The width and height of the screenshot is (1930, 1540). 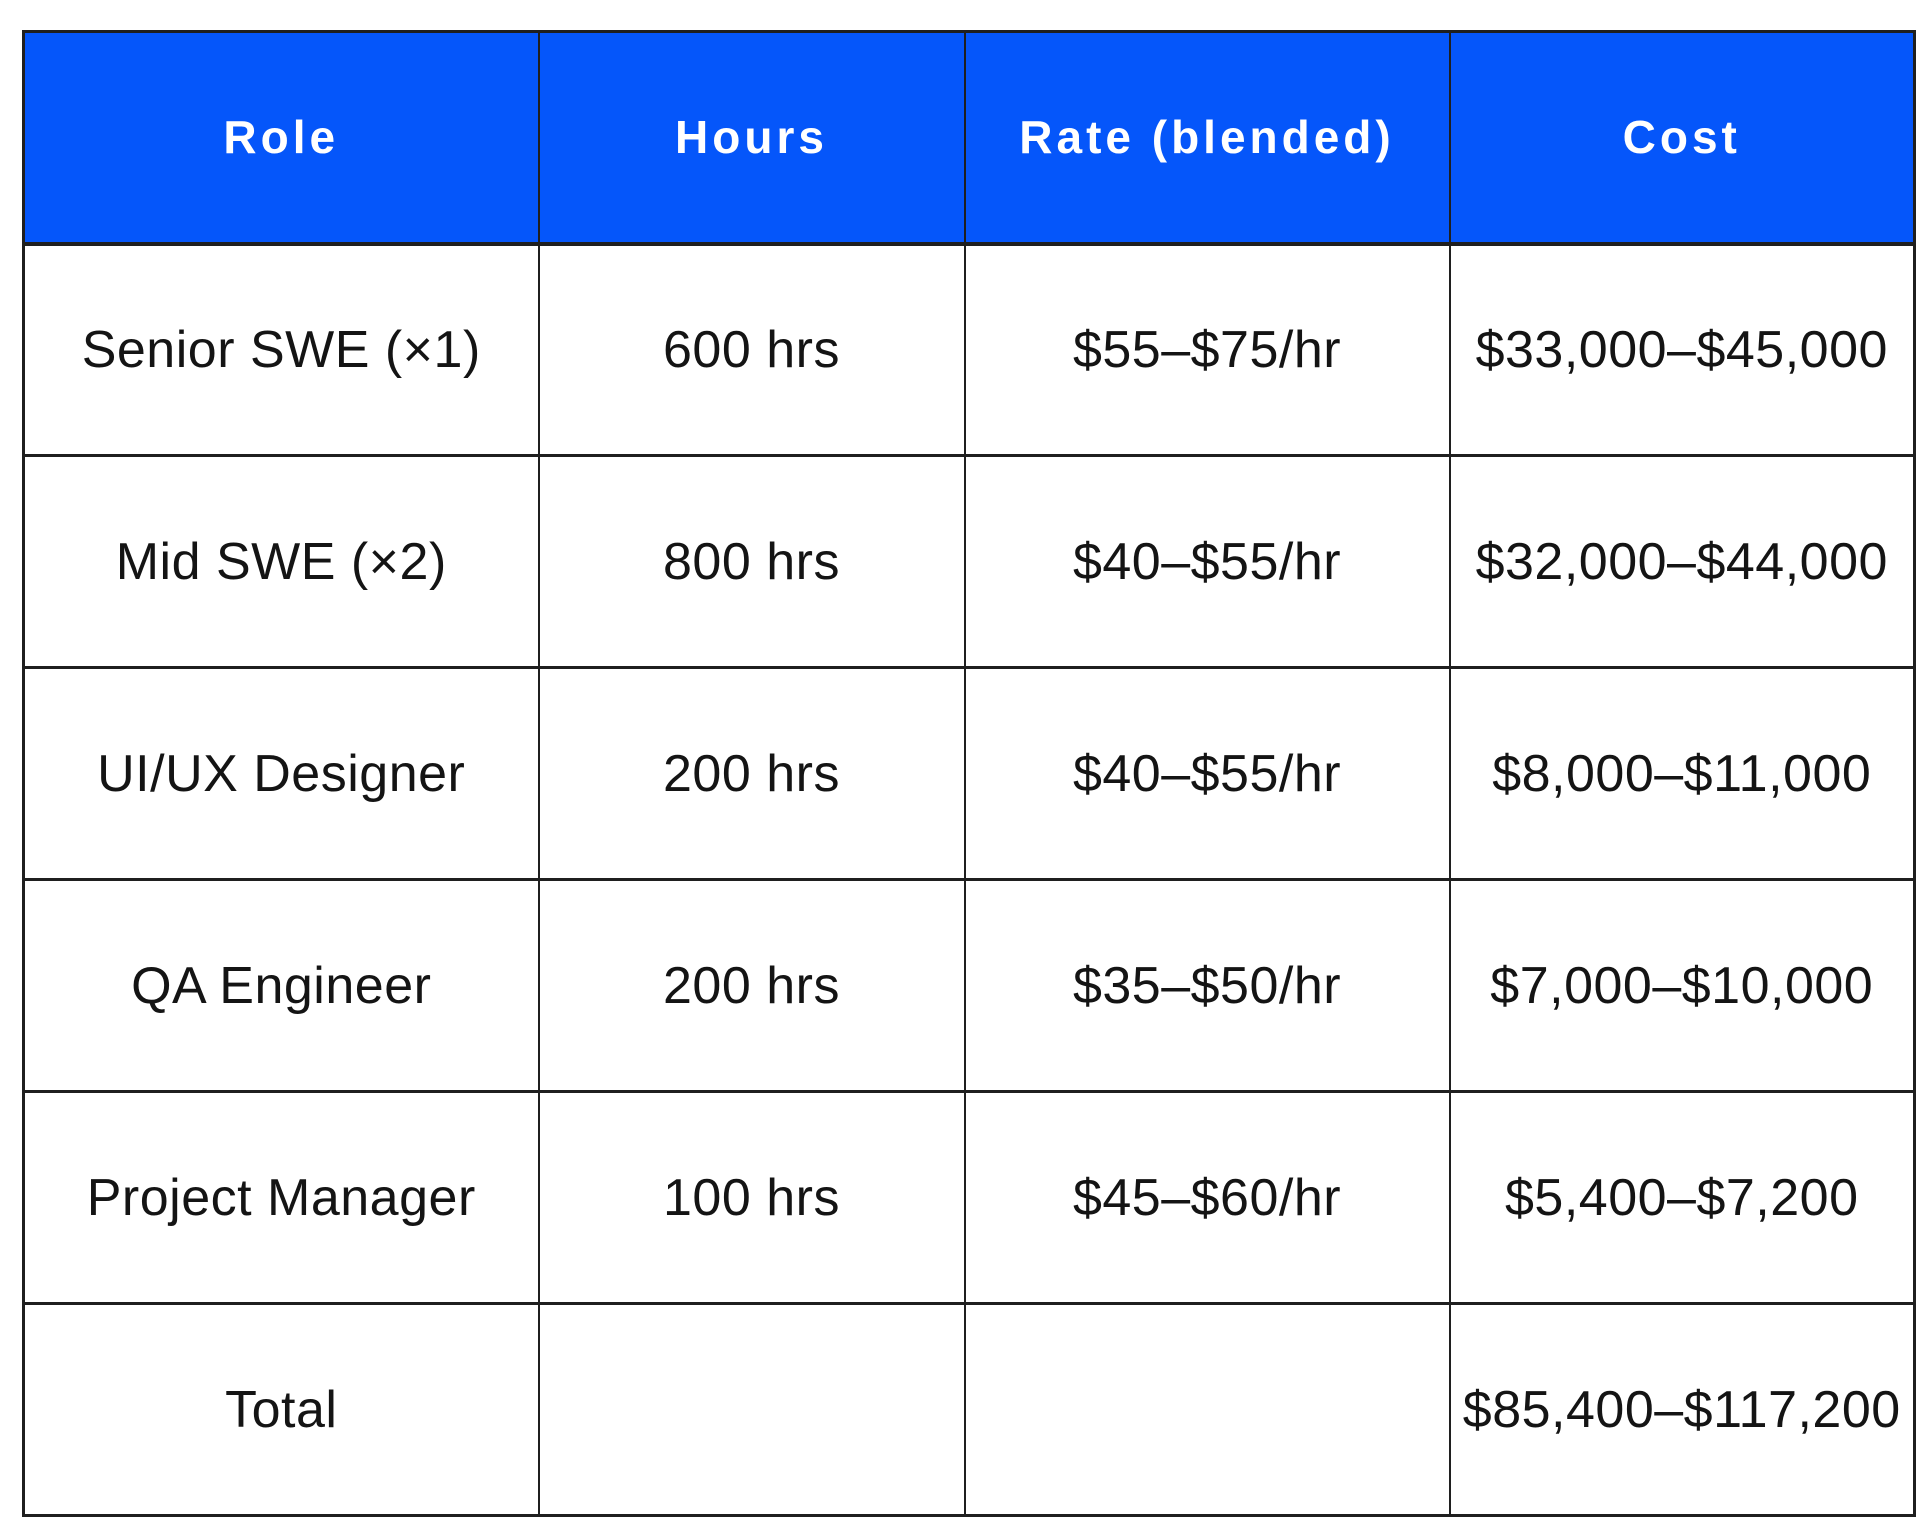 I want to click on cell-cost: $33,000–$45,000, so click(x=1682, y=349).